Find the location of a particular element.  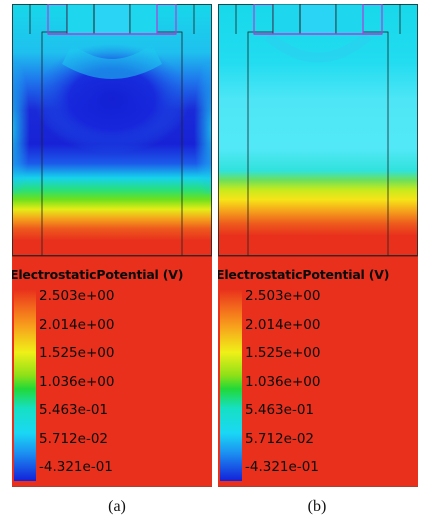

channel-highlight-a is located at coordinates (112, 61).